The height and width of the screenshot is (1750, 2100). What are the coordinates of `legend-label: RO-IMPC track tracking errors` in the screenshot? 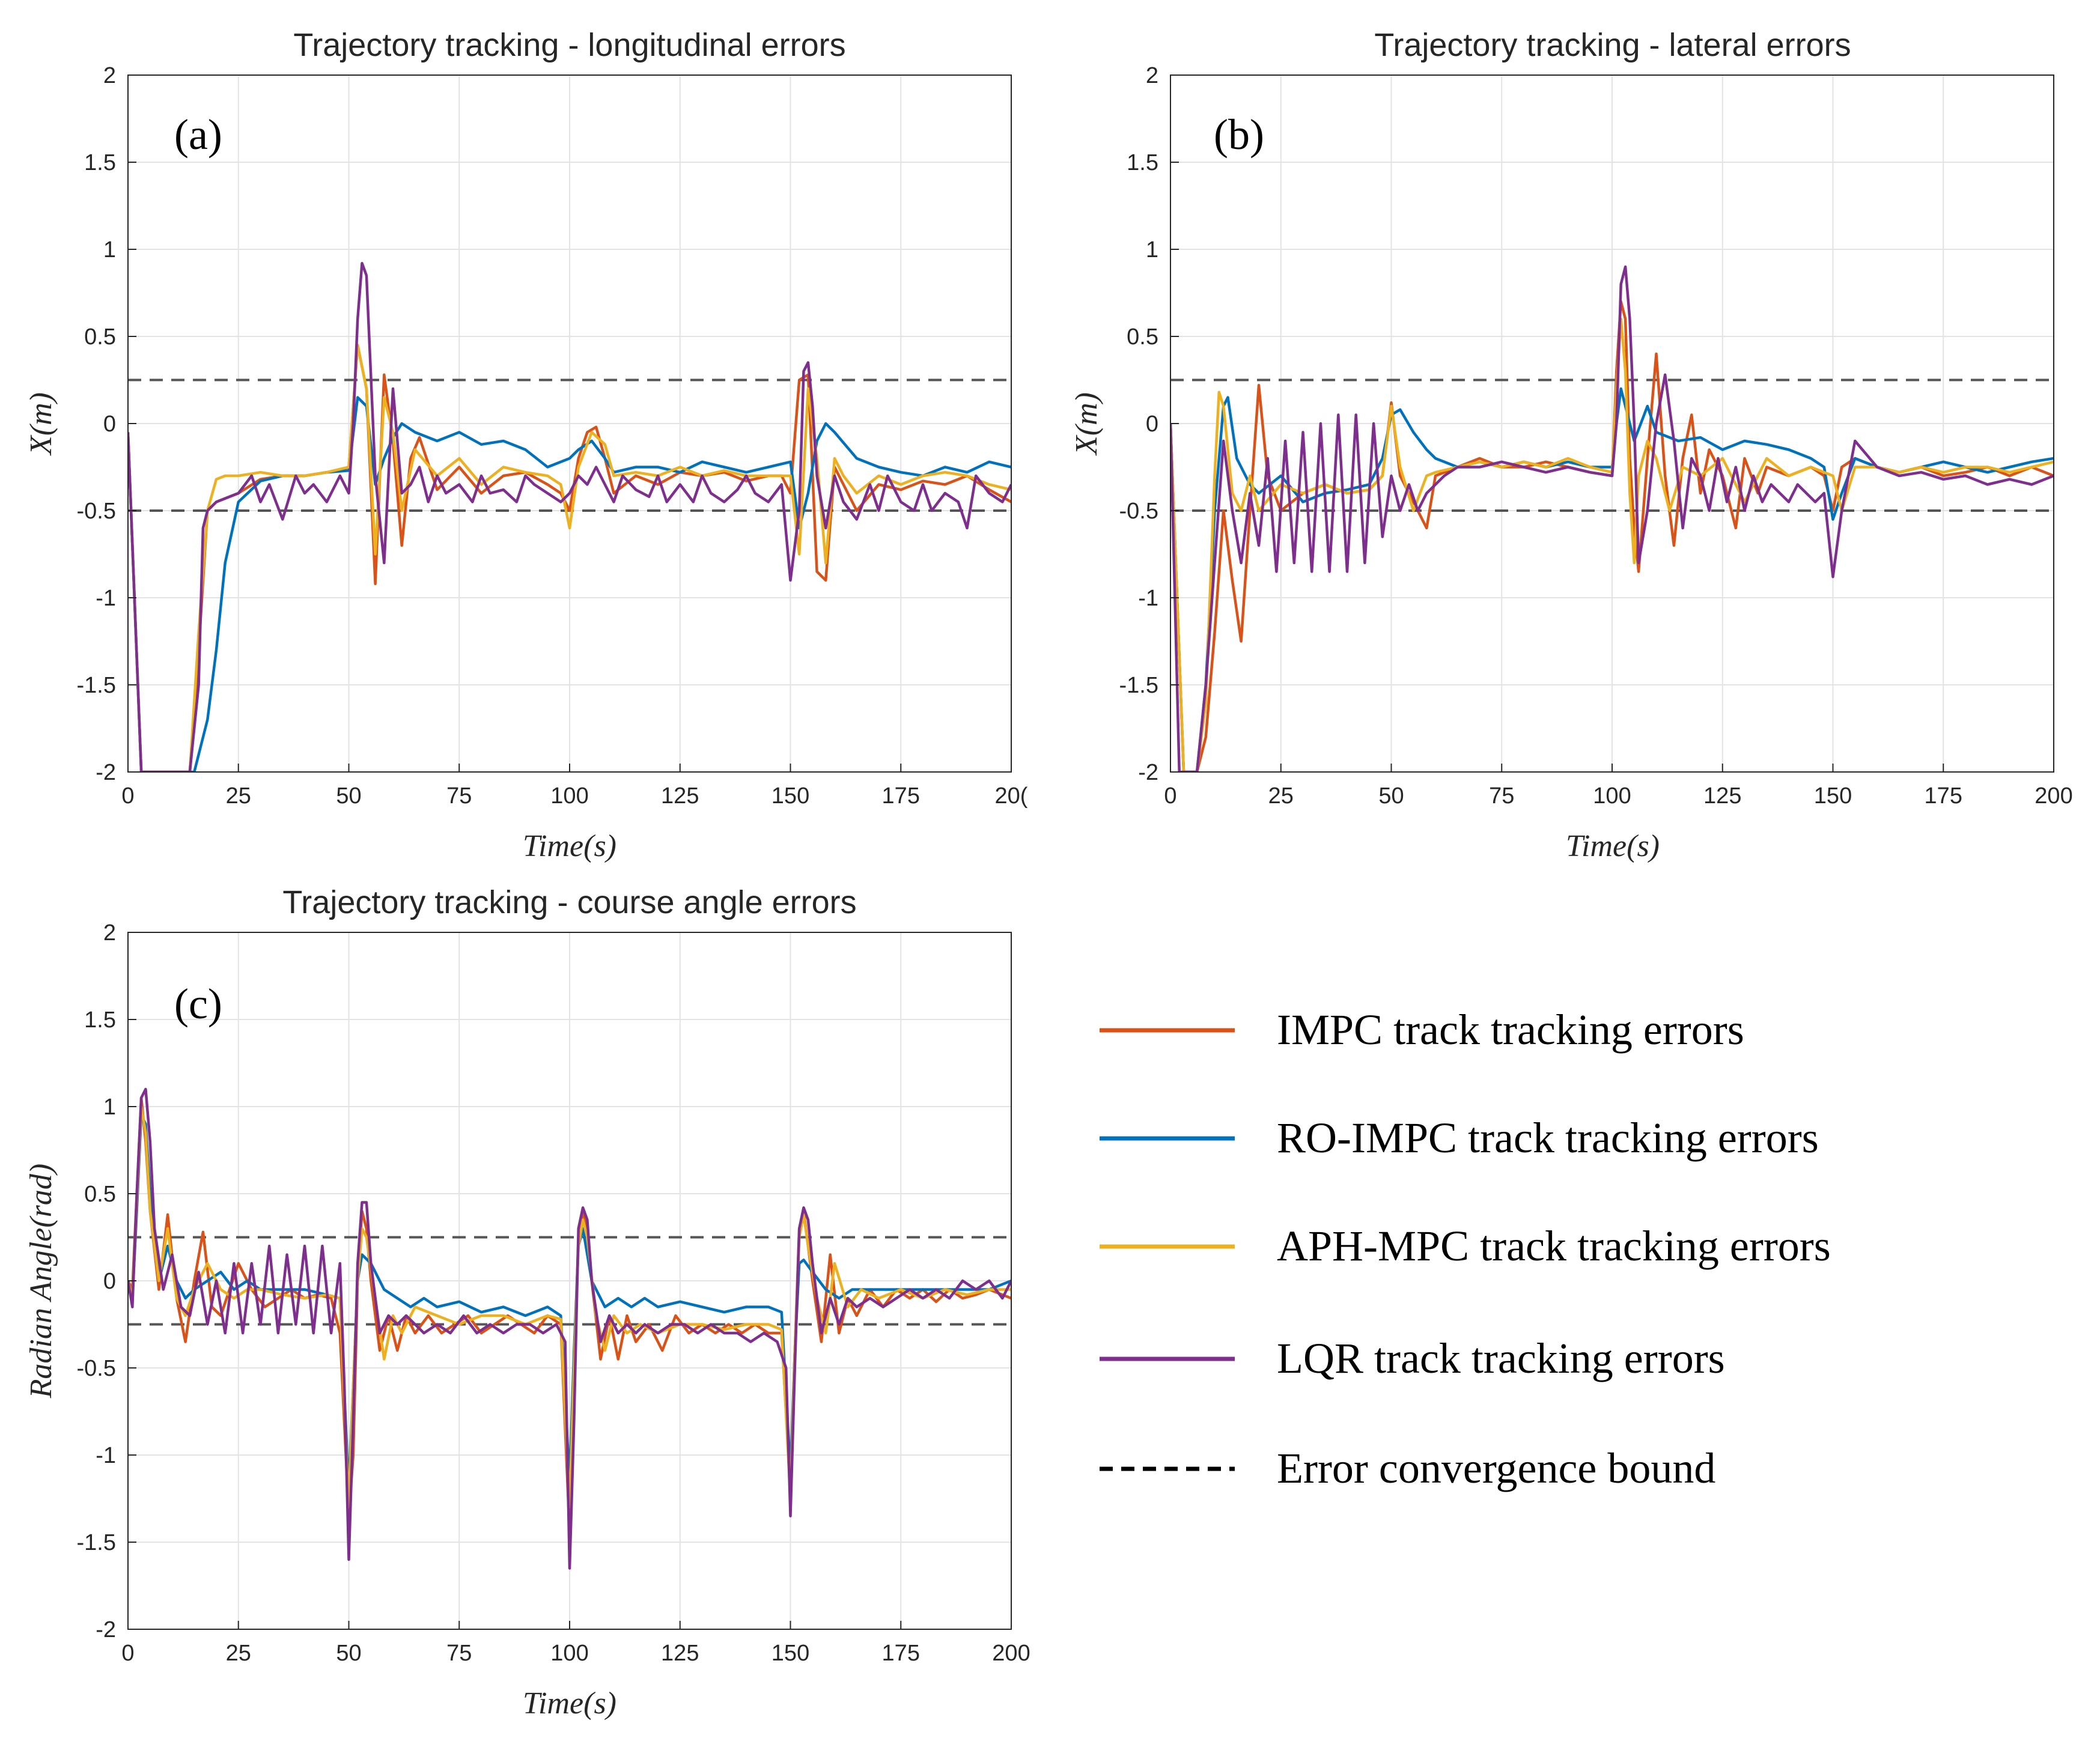 It's located at (1548, 1138).